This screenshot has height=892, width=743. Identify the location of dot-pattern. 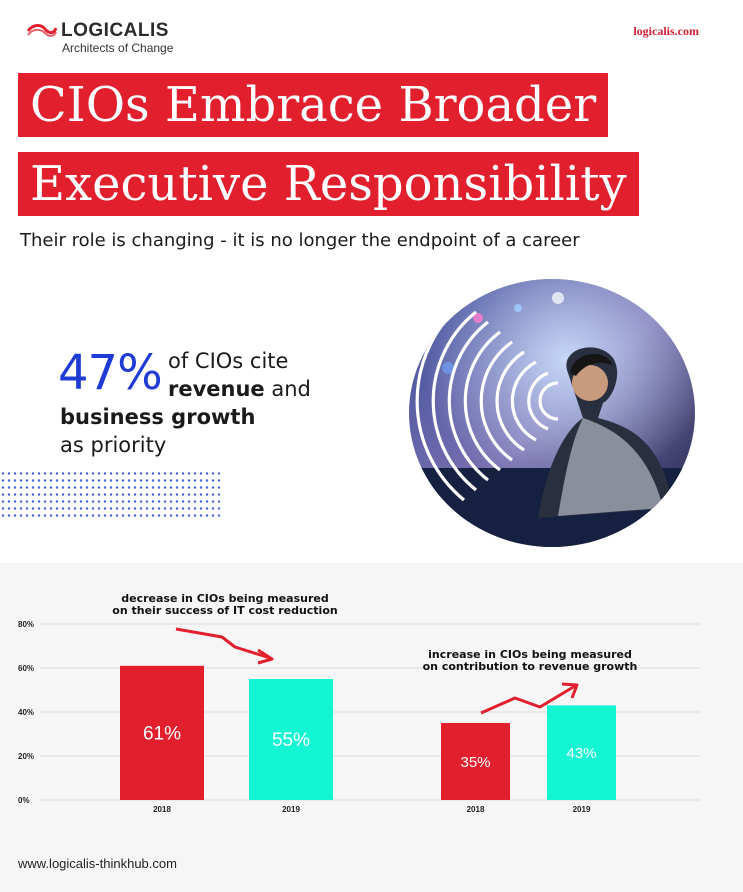
(110, 495).